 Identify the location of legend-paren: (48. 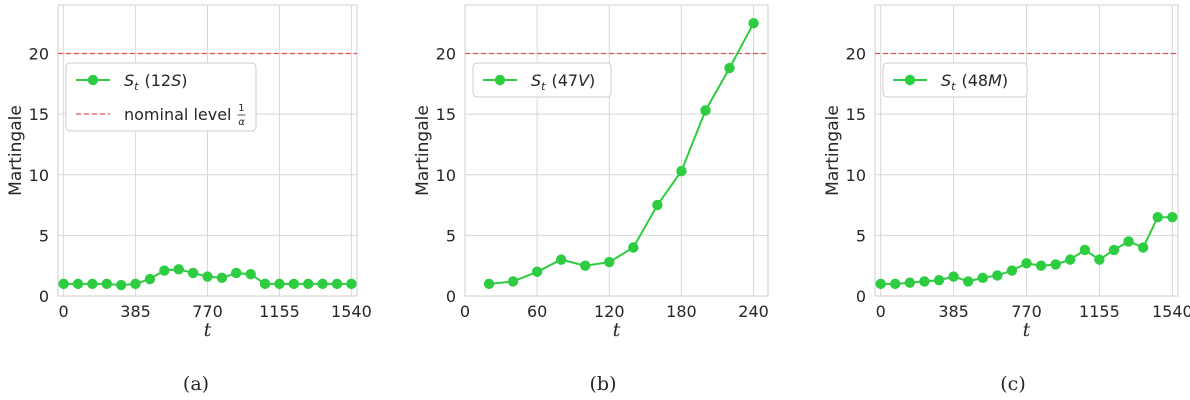
(974, 80).